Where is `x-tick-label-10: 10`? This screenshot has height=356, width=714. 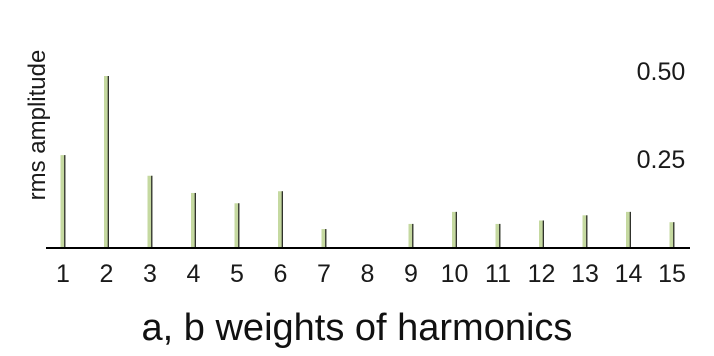 x-tick-label-10: 10 is located at coordinates (455, 274).